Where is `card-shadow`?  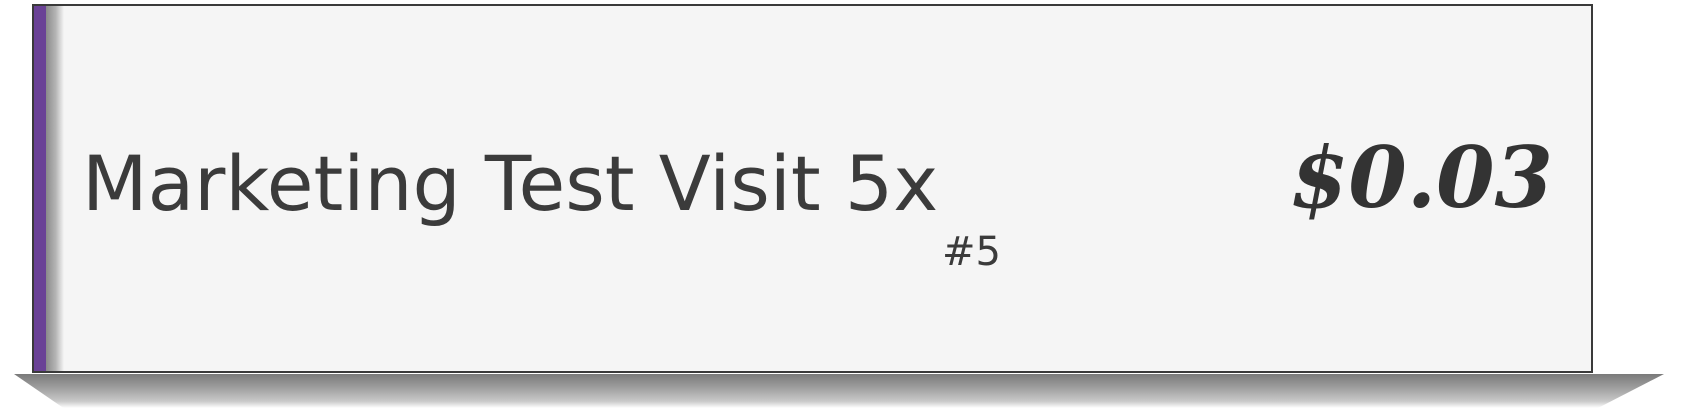
card-shadow is located at coordinates (839, 391).